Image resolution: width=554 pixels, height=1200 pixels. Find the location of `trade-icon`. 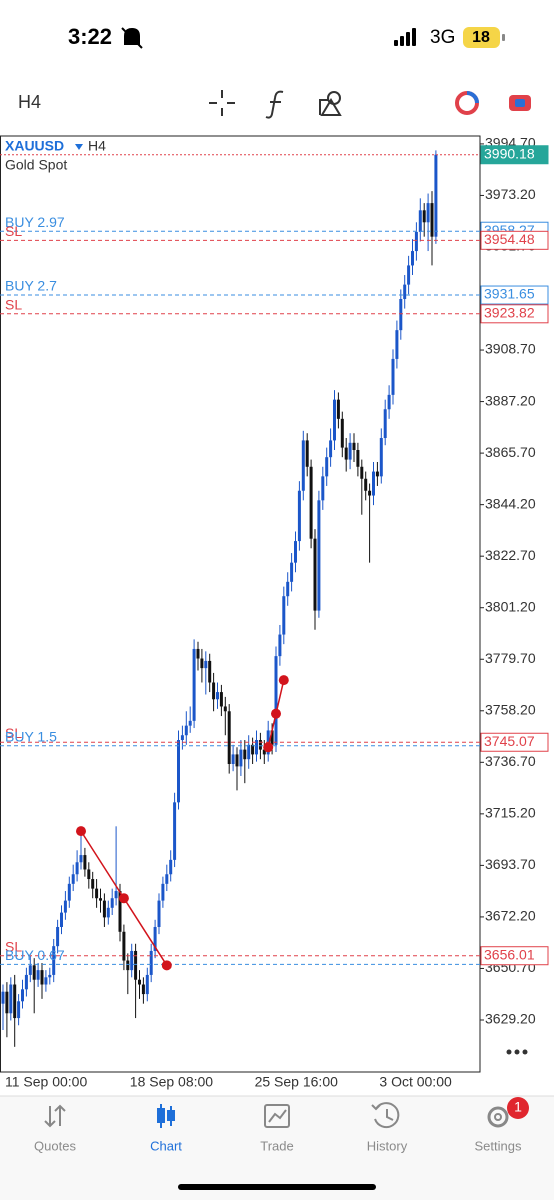

trade-icon is located at coordinates (277, 1116).